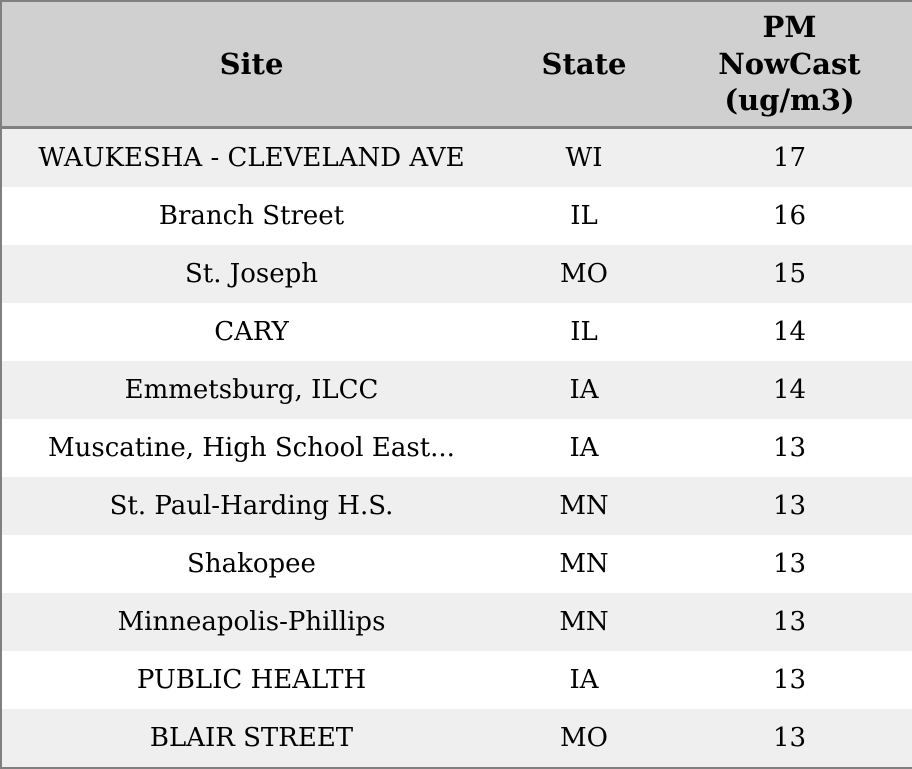 This screenshot has width=912, height=769. I want to click on pm-cell: 17, so click(789, 158).